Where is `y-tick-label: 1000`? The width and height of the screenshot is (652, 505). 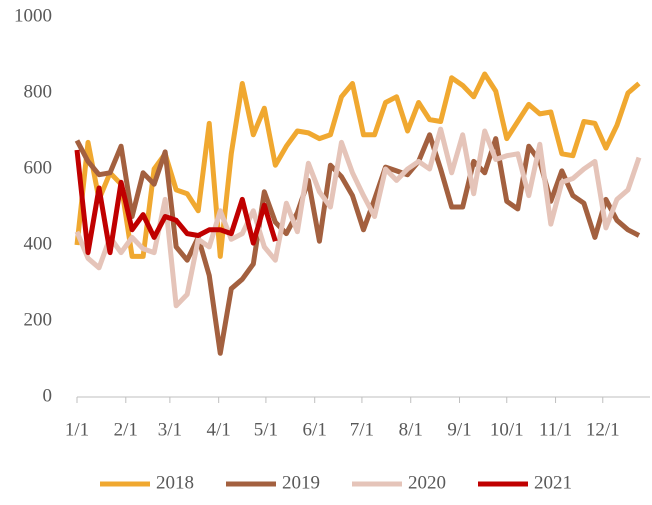
y-tick-label: 1000 is located at coordinates (33, 15).